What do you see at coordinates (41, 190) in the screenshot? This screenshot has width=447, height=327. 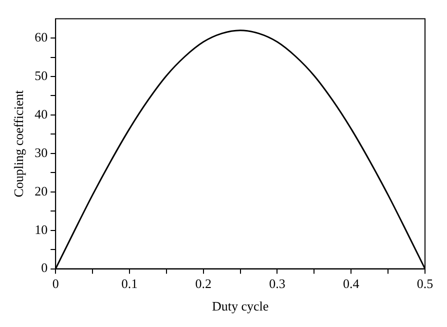 I see `y-tick-label: 20` at bounding box center [41, 190].